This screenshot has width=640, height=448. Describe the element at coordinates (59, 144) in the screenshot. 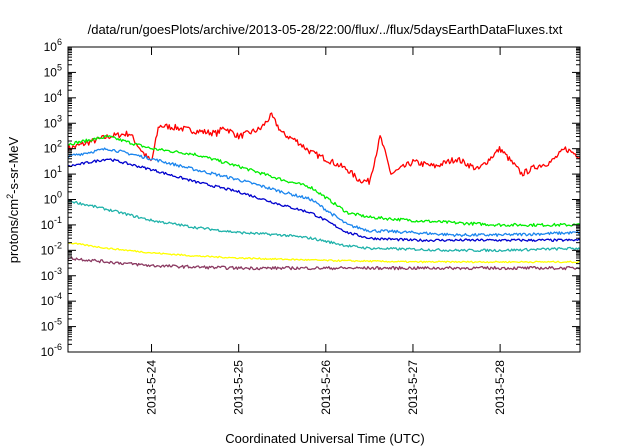

I see `y-tick-label-exponent: 2` at that location.